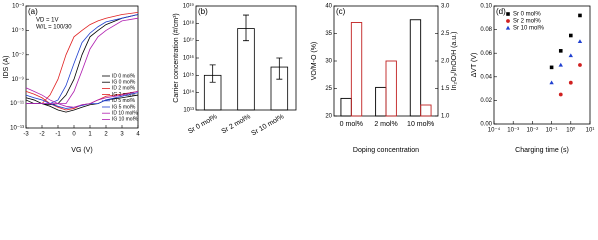  I want to click on x-tick-label: 2, so click(106, 135).